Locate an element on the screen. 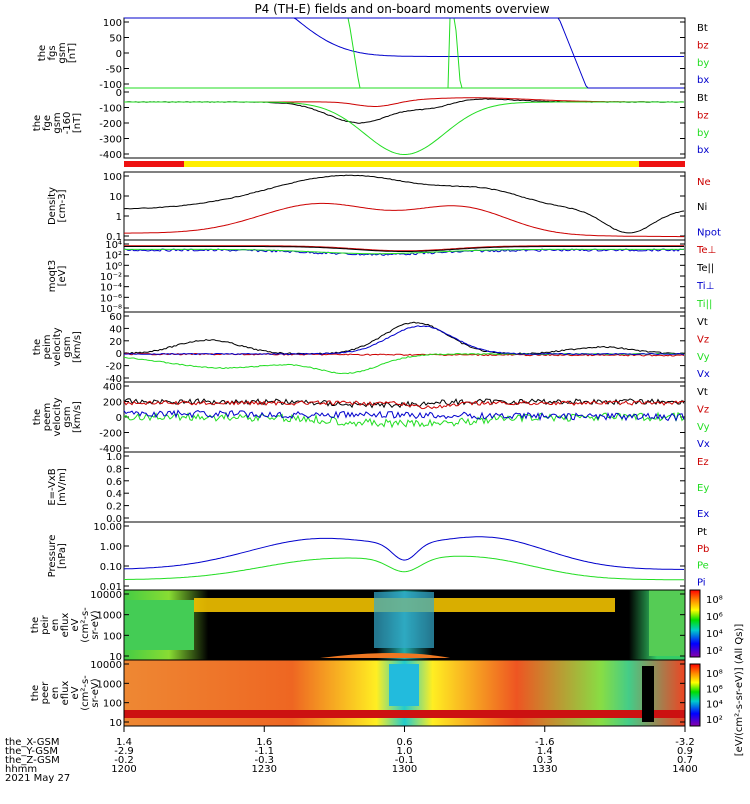  y-tick-label: 10000 is located at coordinates (106, 595).